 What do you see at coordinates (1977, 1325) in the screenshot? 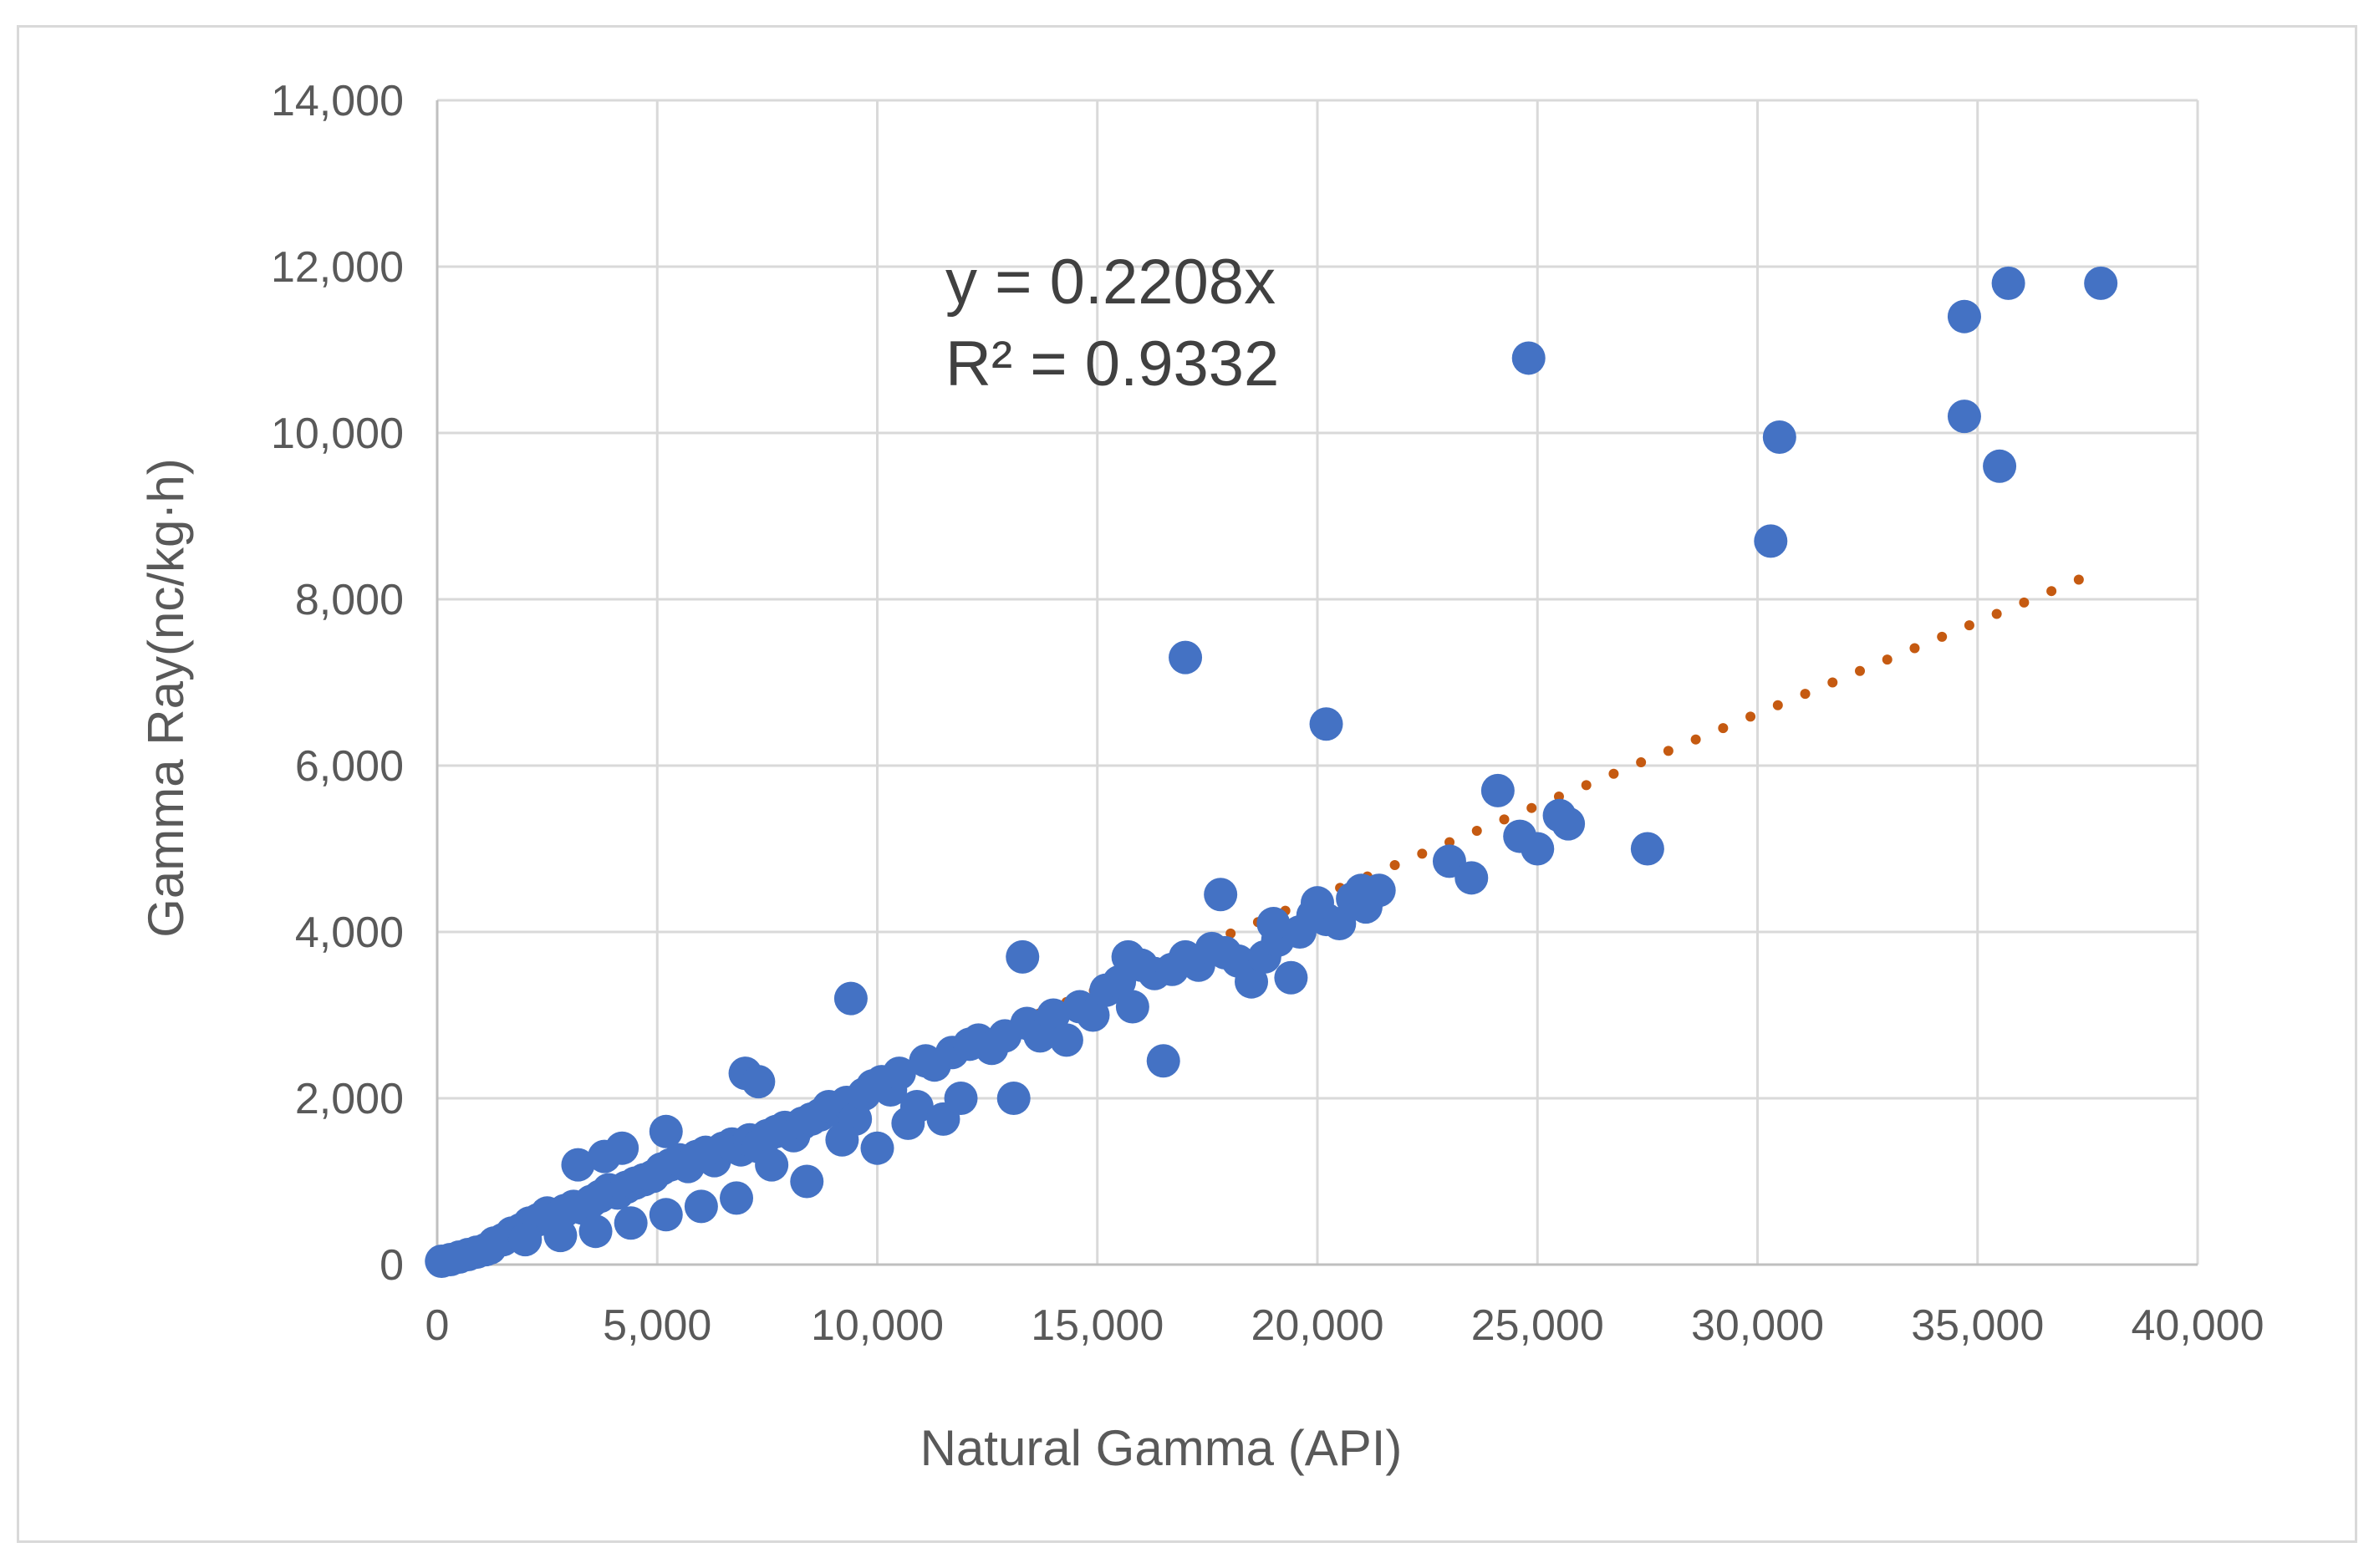
I see `x-tick-label: 35,000` at bounding box center [1977, 1325].